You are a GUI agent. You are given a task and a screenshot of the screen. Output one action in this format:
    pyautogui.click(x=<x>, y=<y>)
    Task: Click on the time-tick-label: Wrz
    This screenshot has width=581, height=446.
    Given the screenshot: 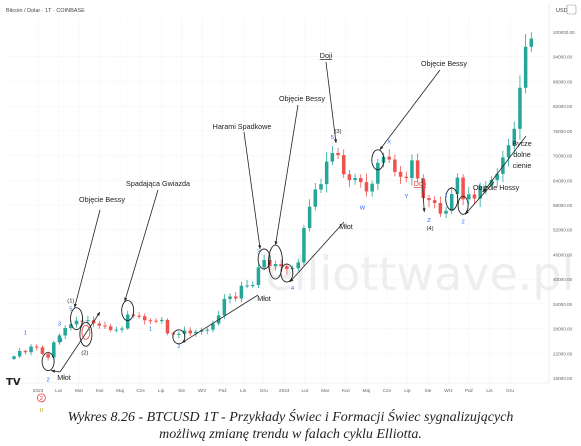 What is the action you would take?
    pyautogui.click(x=448, y=391)
    